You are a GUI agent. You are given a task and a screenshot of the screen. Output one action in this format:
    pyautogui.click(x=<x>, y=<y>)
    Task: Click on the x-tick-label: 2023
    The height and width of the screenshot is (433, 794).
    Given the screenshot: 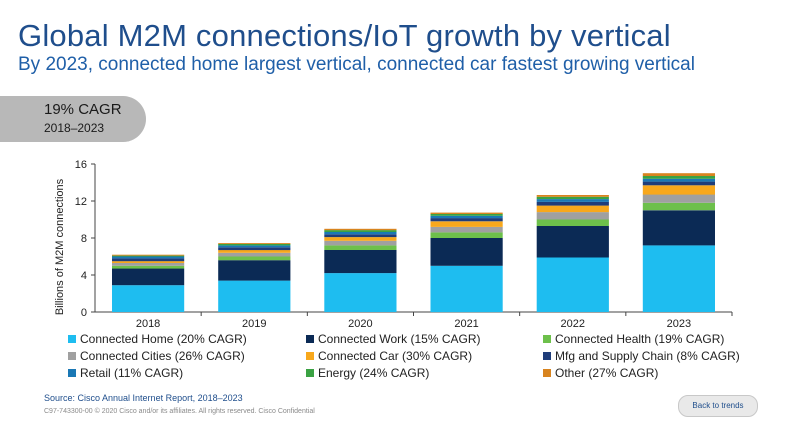 What is the action you would take?
    pyautogui.click(x=679, y=324)
    